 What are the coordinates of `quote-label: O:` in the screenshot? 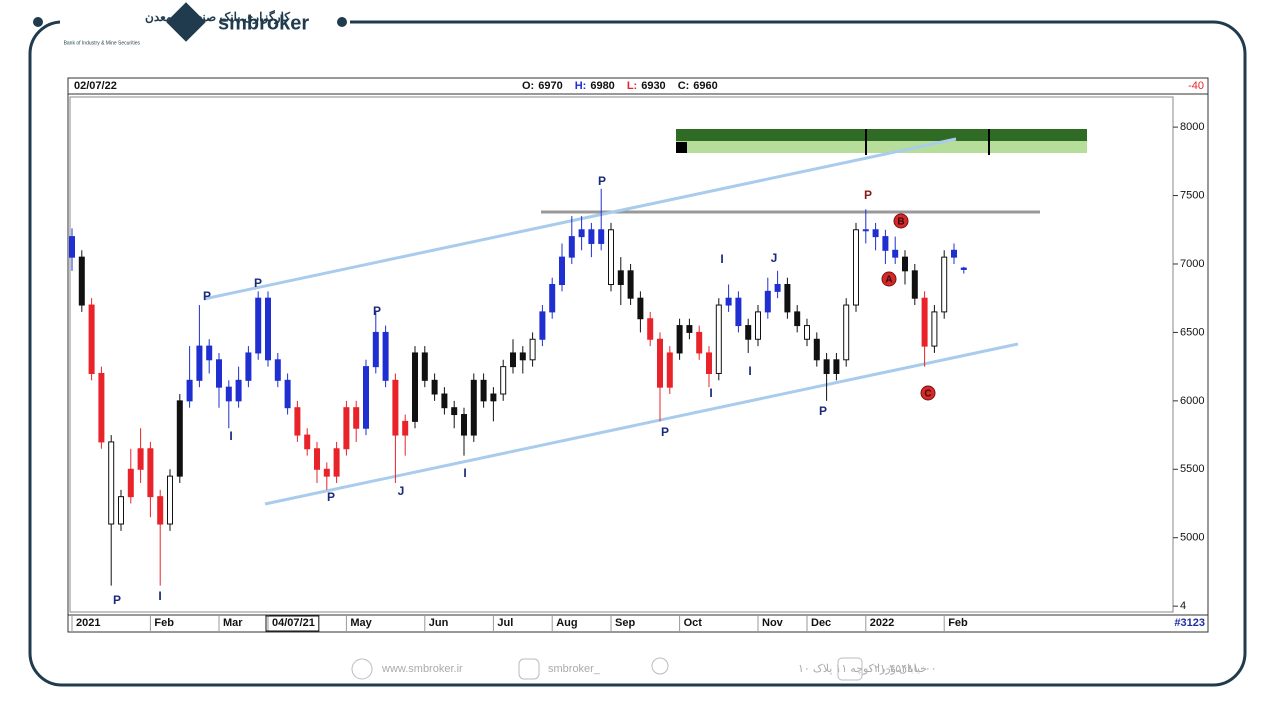 It's located at (528, 86).